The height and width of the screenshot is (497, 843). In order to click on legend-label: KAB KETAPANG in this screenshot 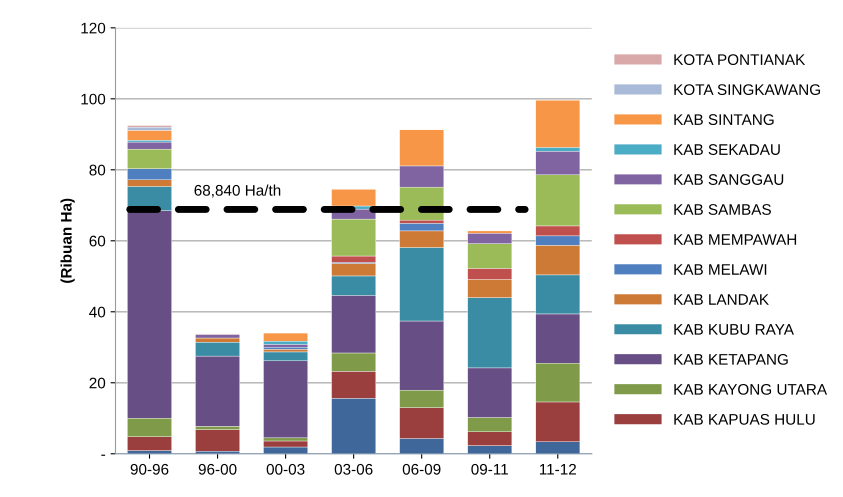, I will do `click(731, 359)`.